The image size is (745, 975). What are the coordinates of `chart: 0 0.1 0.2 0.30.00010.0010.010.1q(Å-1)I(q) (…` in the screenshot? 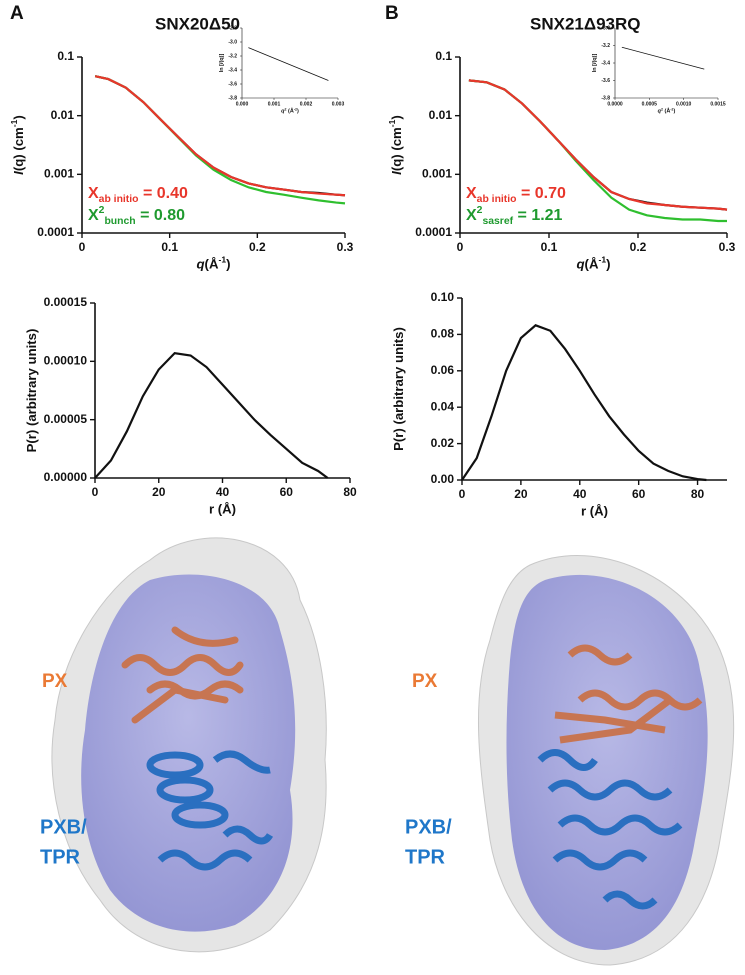 It's located at (181, 137).